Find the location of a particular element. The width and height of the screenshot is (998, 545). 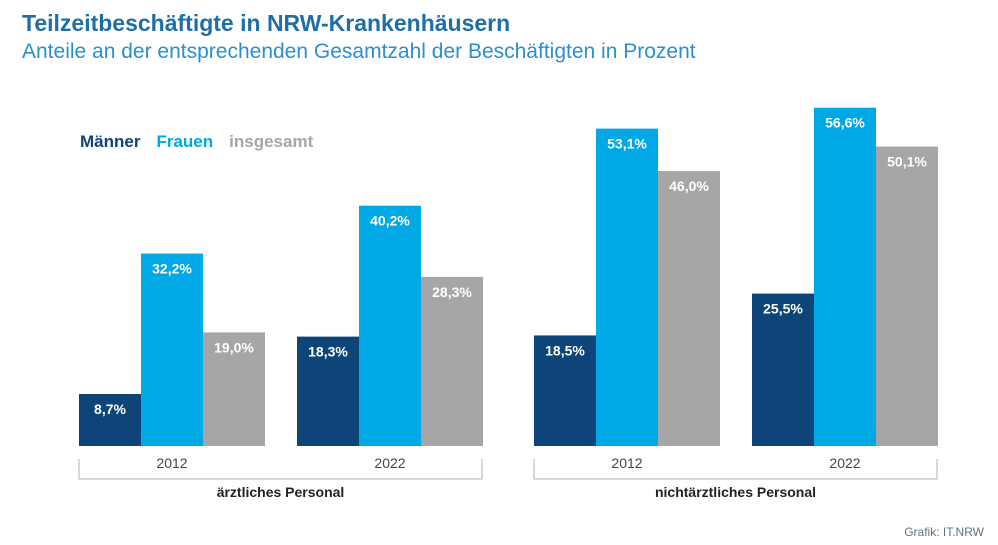

bar-aerztlich-2012-frauen is located at coordinates (172, 349).